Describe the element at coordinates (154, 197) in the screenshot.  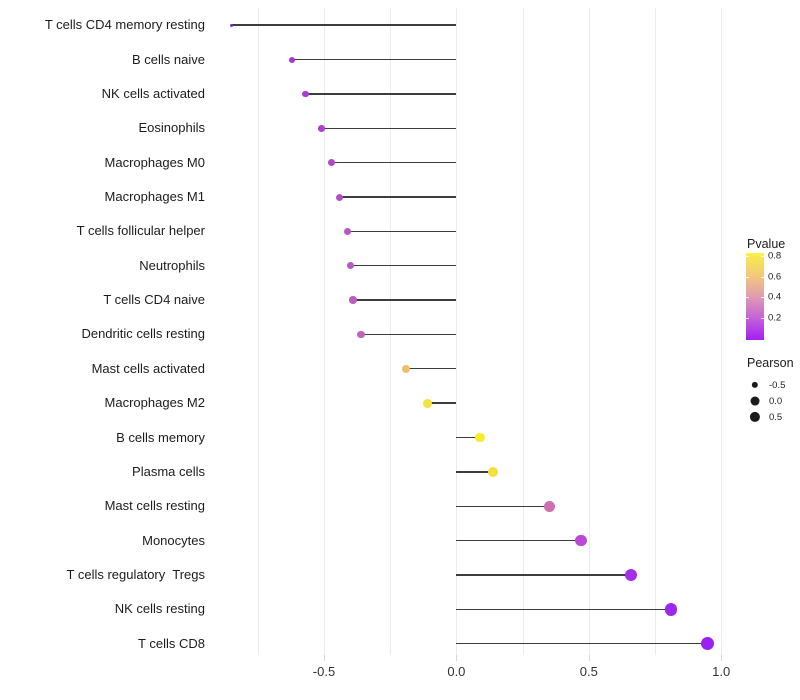
I see `y-axis-label: Macrophages M1` at that location.